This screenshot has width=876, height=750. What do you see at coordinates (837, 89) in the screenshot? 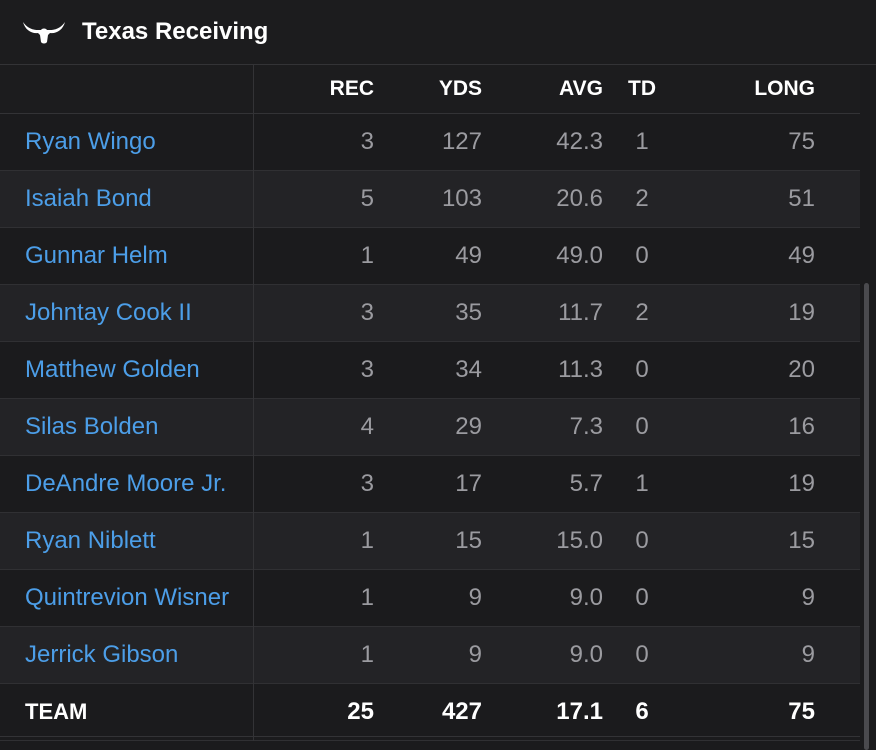
I see `column-spacer` at bounding box center [837, 89].